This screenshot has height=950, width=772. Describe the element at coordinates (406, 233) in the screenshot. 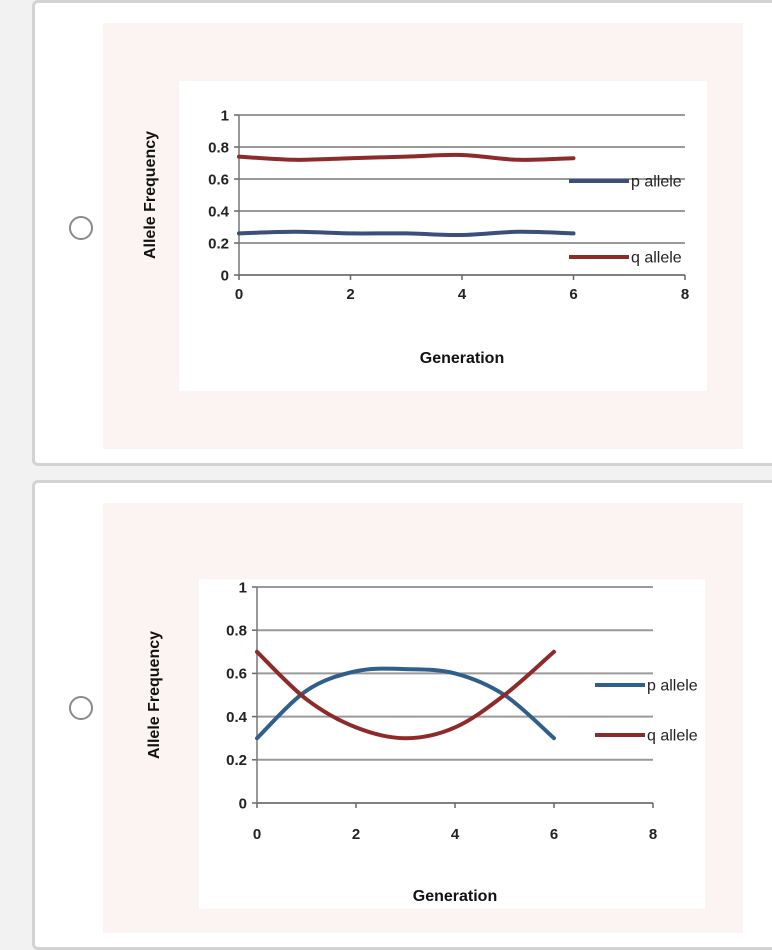

I see `series-line-p-allele` at that location.